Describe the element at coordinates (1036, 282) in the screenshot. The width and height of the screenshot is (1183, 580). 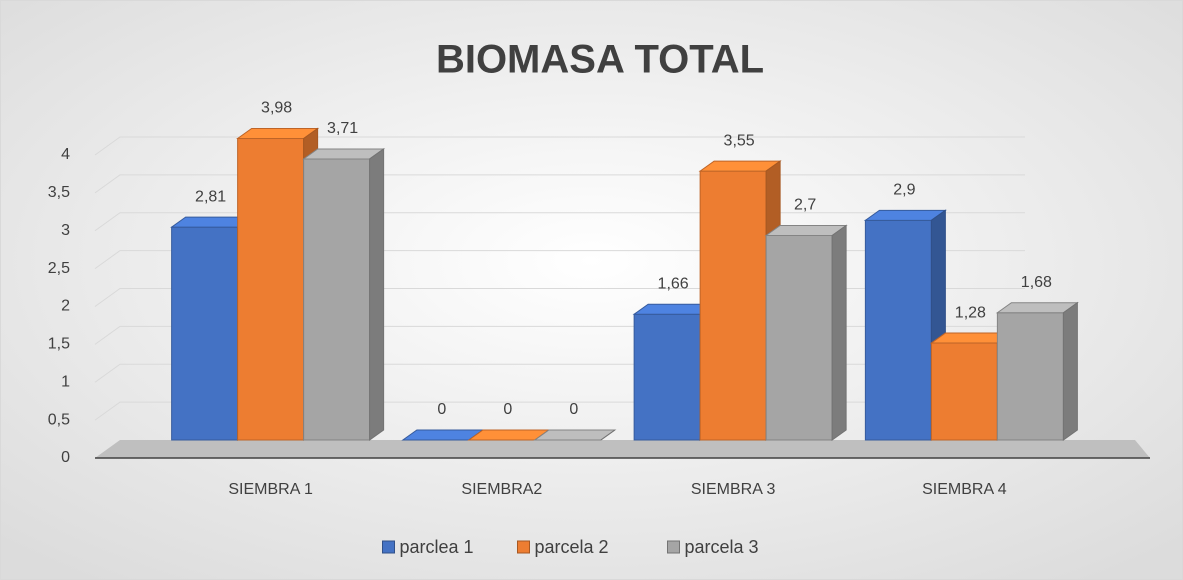
I see `data-label: 1,68` at that location.